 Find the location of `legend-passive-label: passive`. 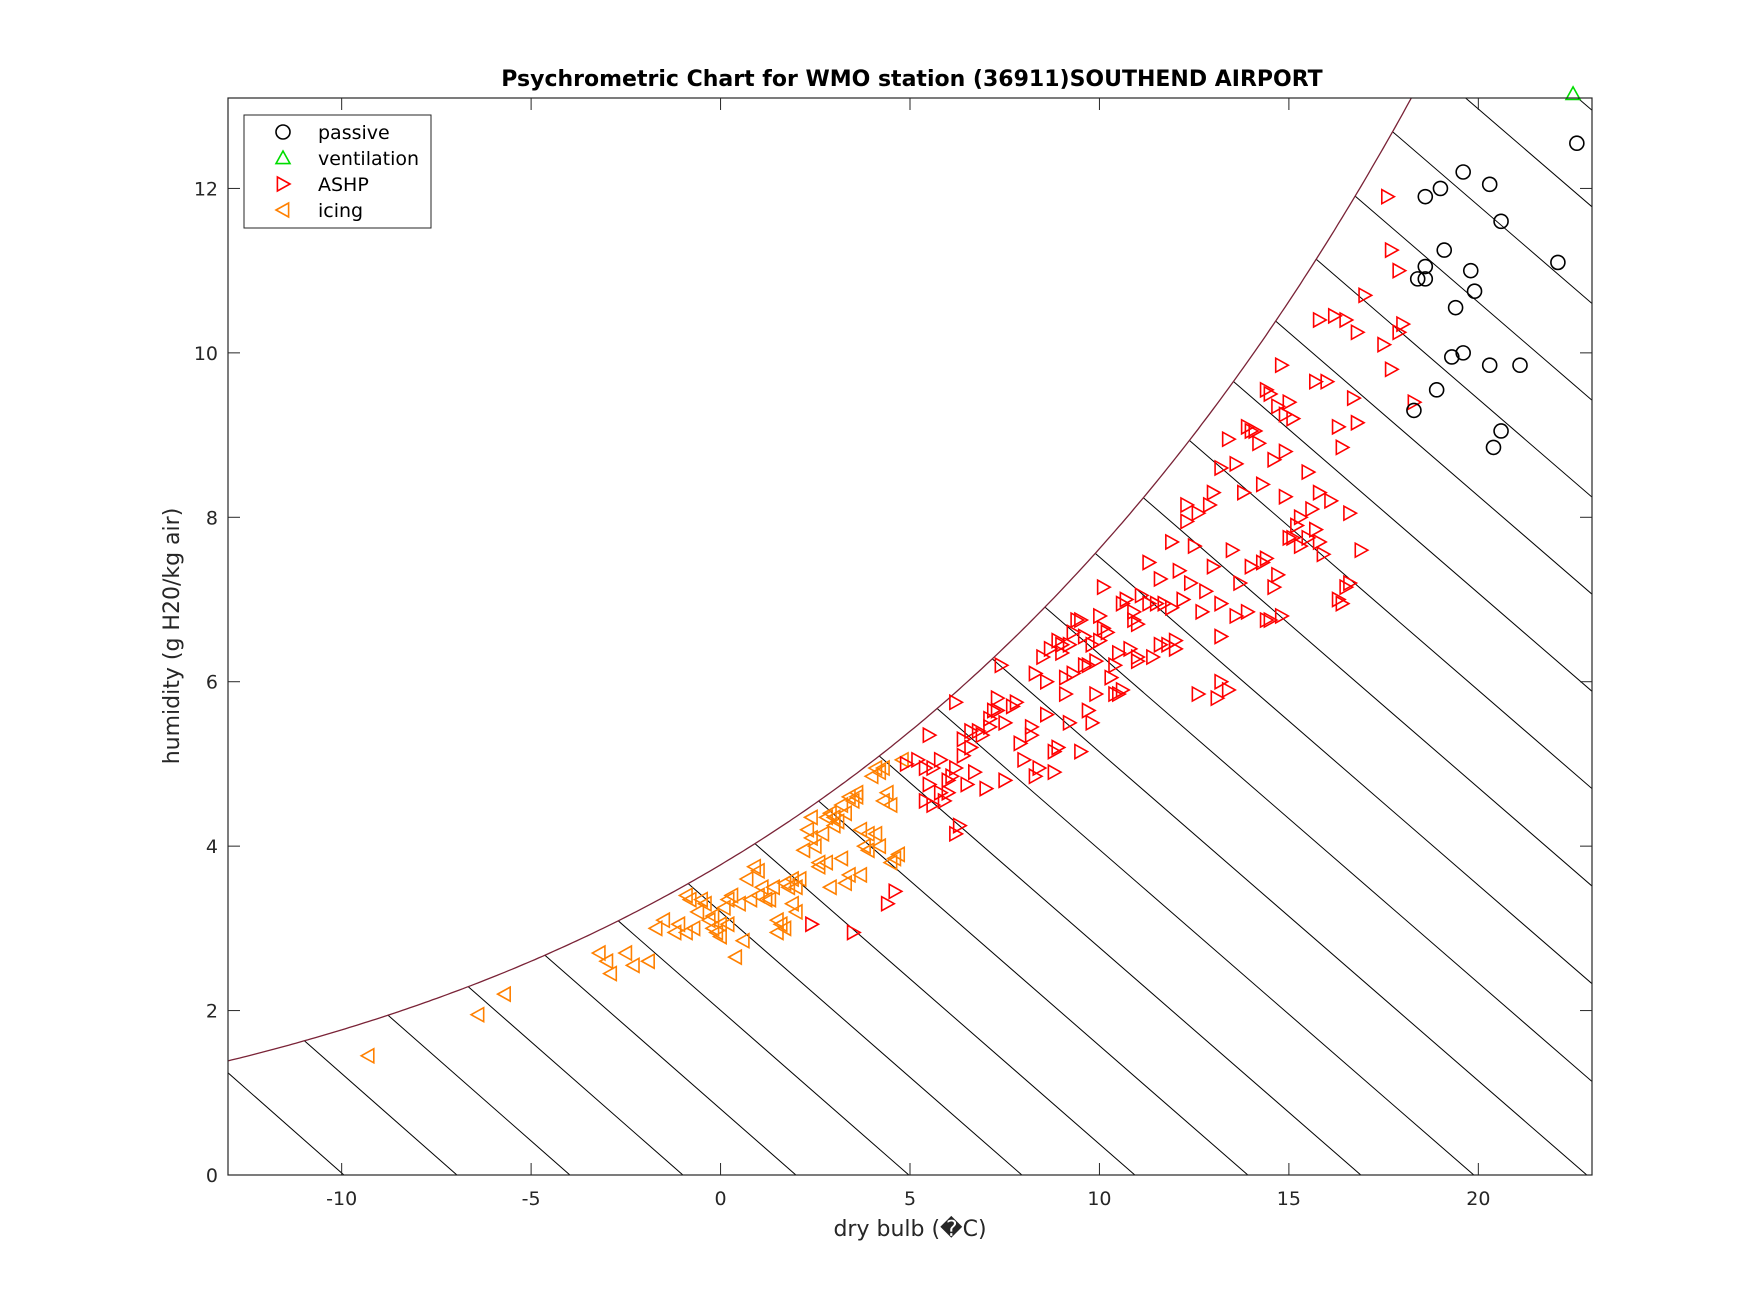

legend-passive-label: passive is located at coordinates (354, 133).